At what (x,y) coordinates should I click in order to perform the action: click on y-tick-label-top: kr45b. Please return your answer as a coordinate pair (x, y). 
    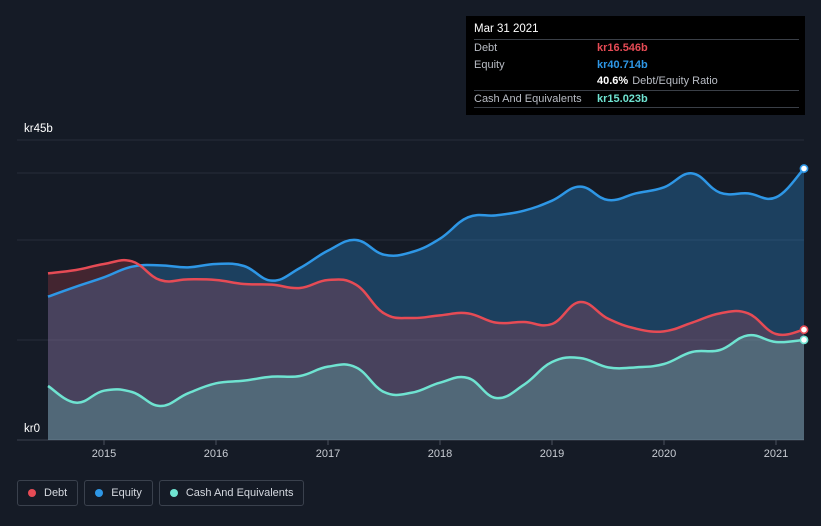
    Looking at the image, I should click on (38, 129).